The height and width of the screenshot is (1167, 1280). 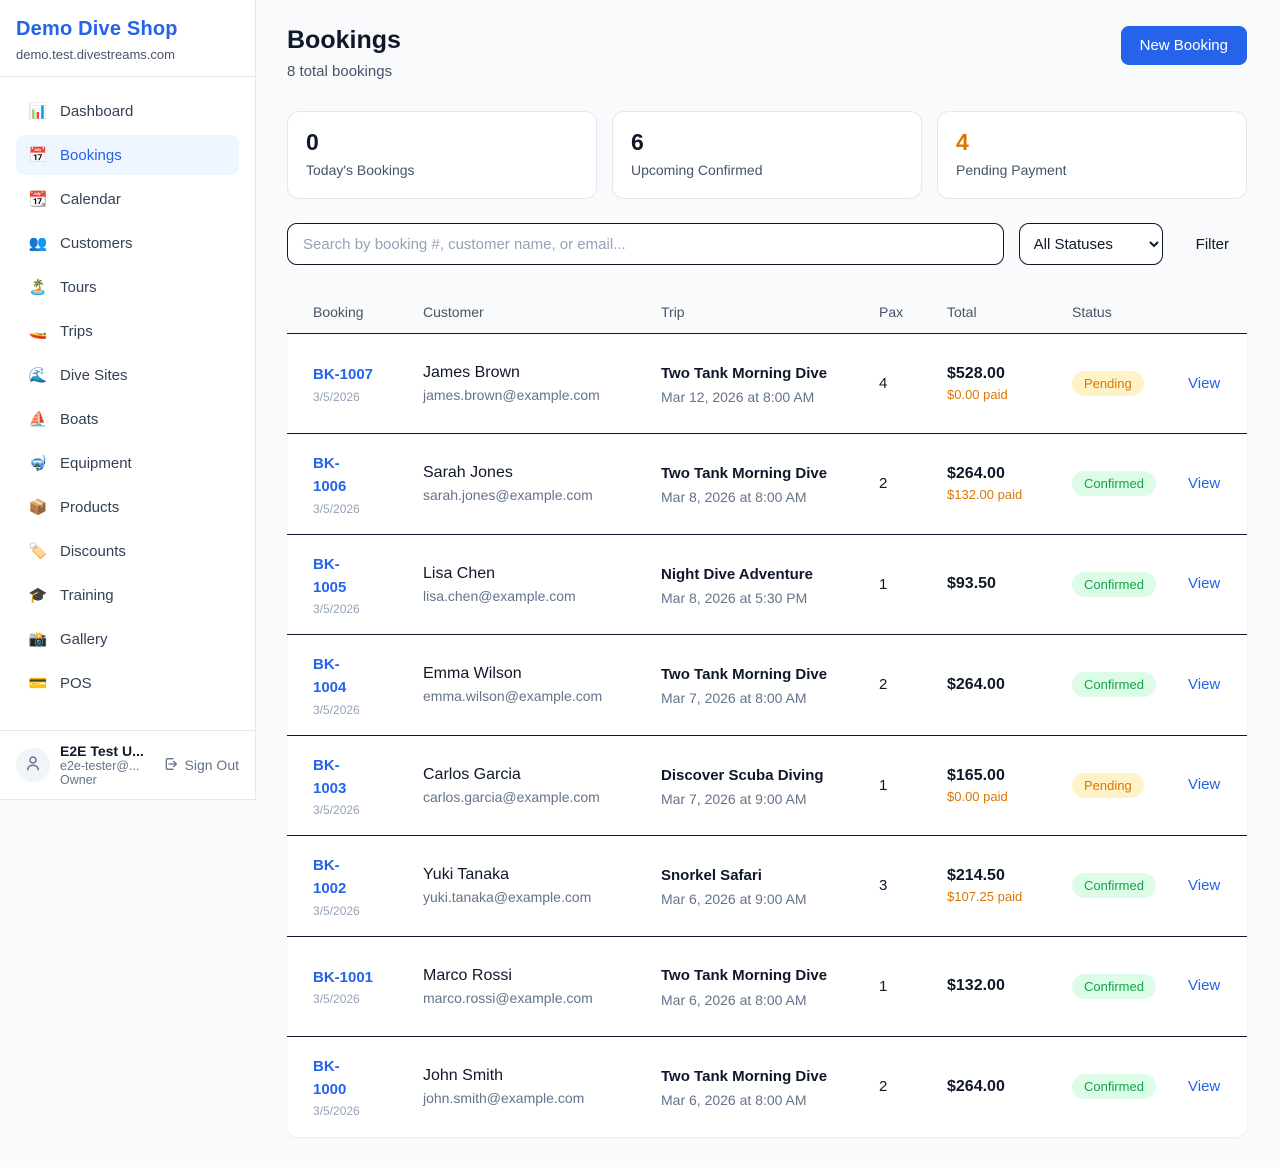 I want to click on total-amount: $165.00, so click(x=976, y=775).